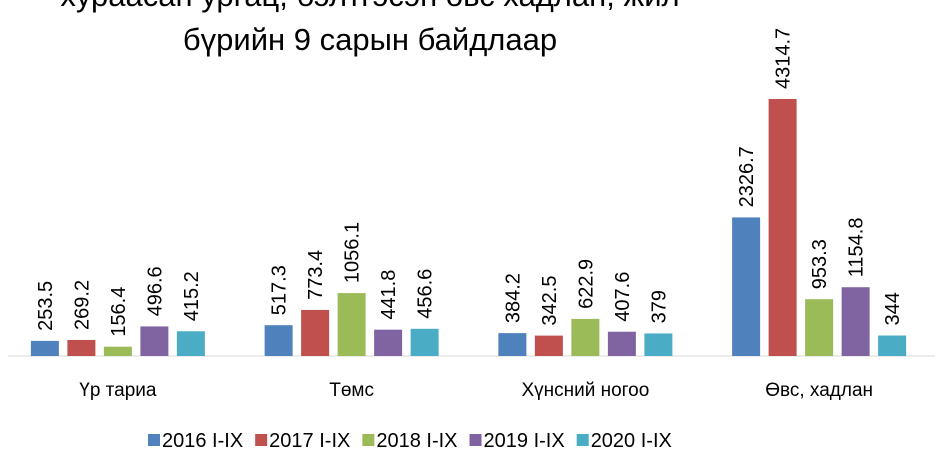 Image resolution: width=943 pixels, height=450 pixels. What do you see at coordinates (426, 294) in the screenshot?
I see `data-label: 456.6` at bounding box center [426, 294].